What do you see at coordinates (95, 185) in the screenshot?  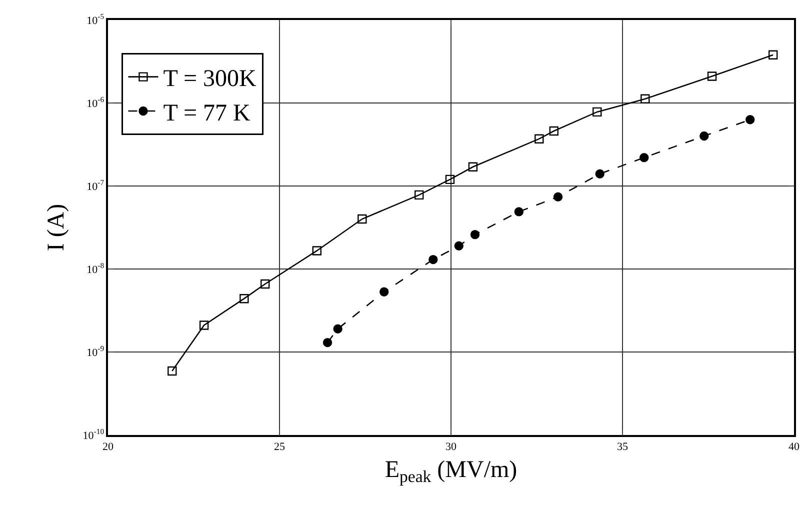 I see `y-tick-label: 10$^{-7}$` at bounding box center [95, 185].